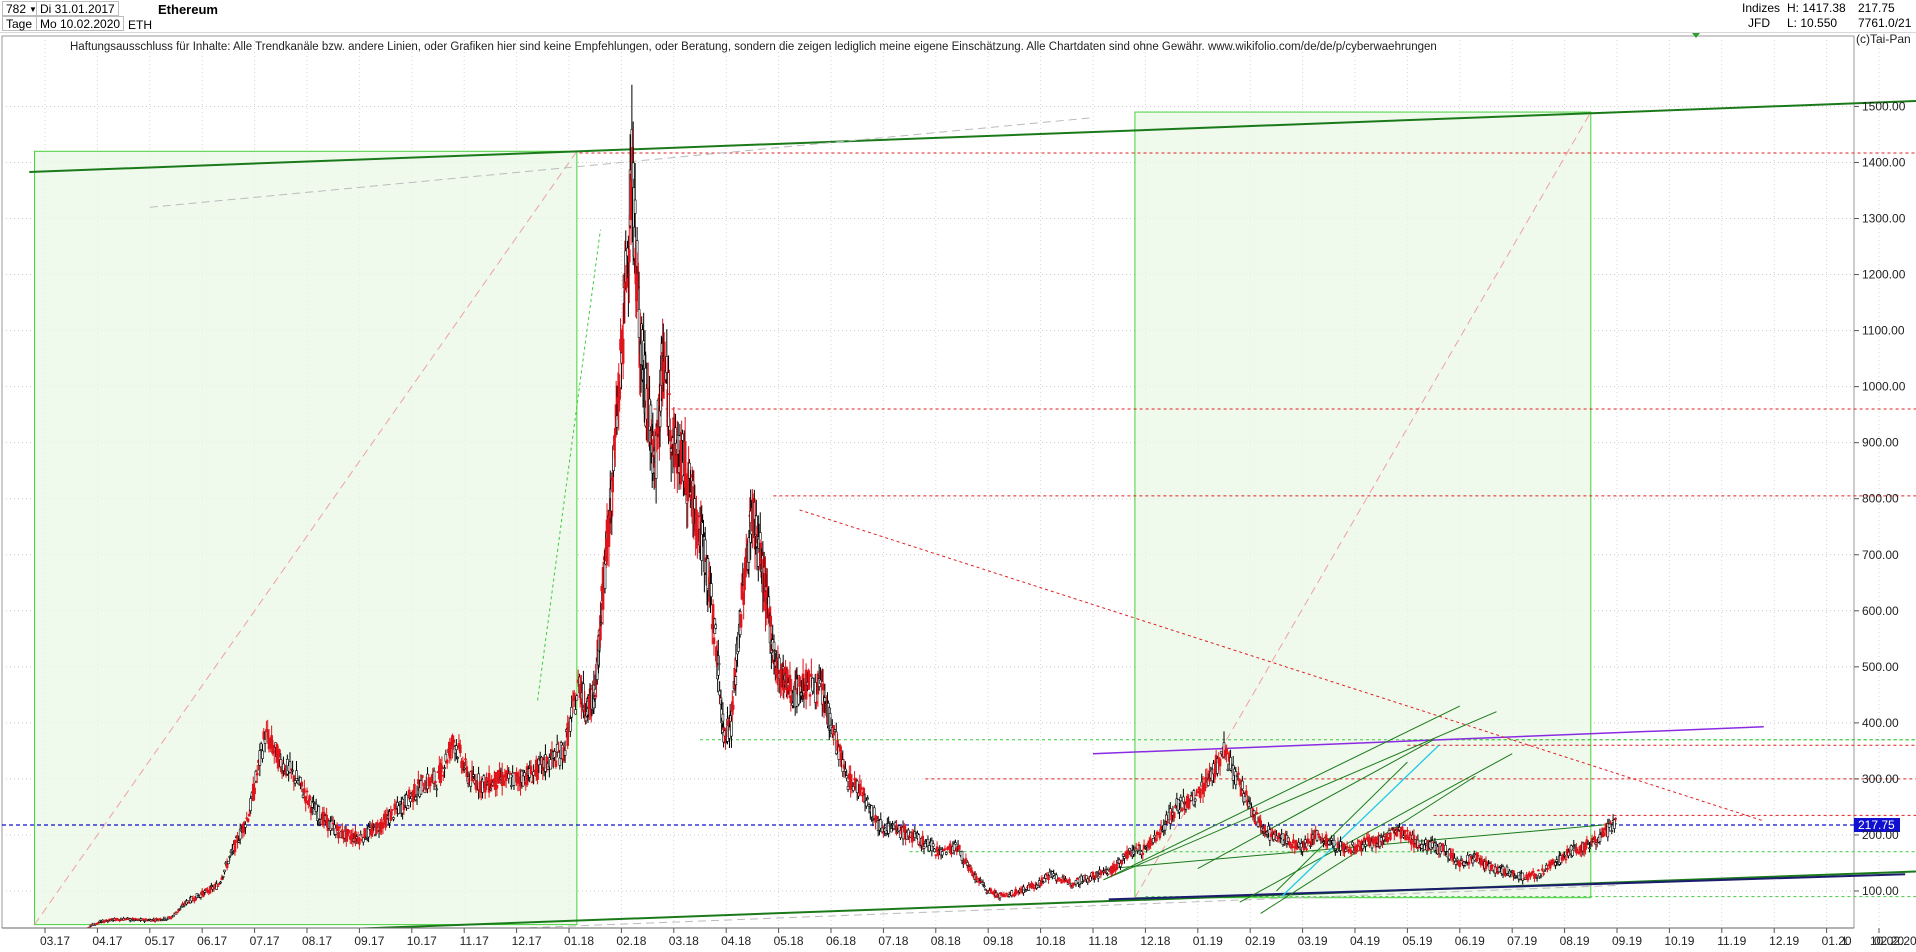 This screenshot has height=952, width=1916. I want to click on x-tick-label: 12.18, so click(1155, 941).